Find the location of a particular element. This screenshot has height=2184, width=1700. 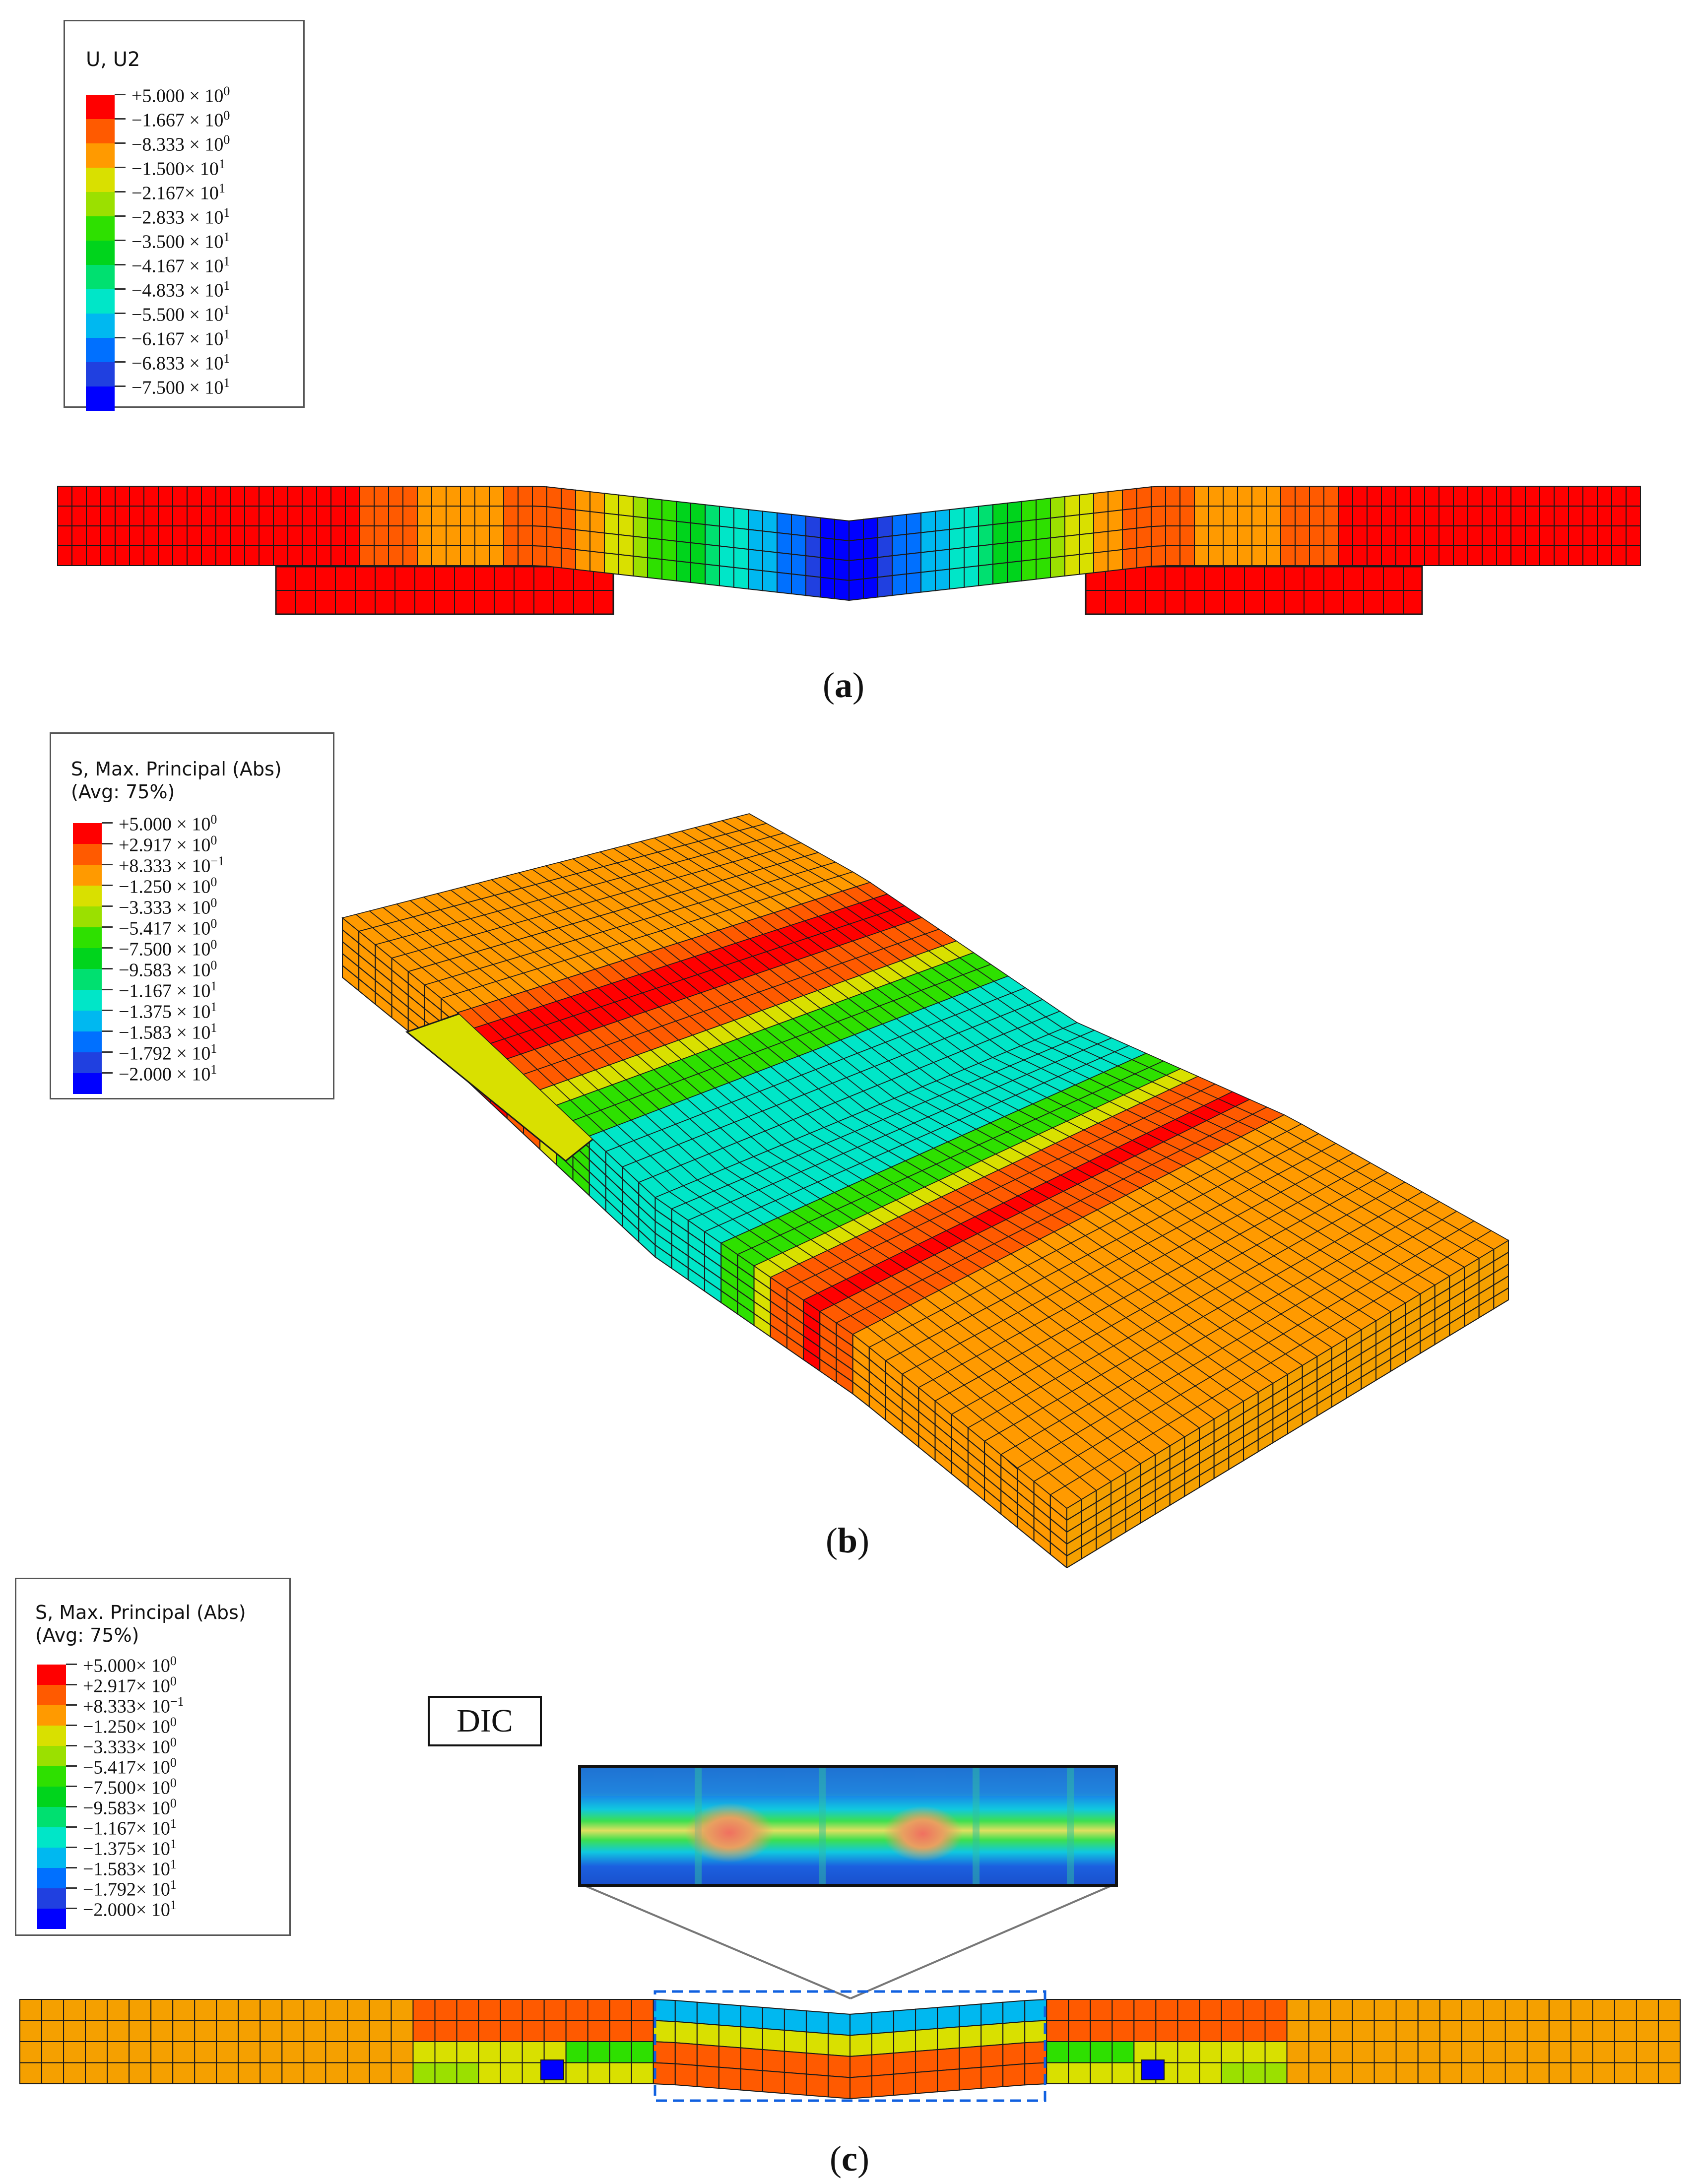

dic-photo is located at coordinates (848, 1826).